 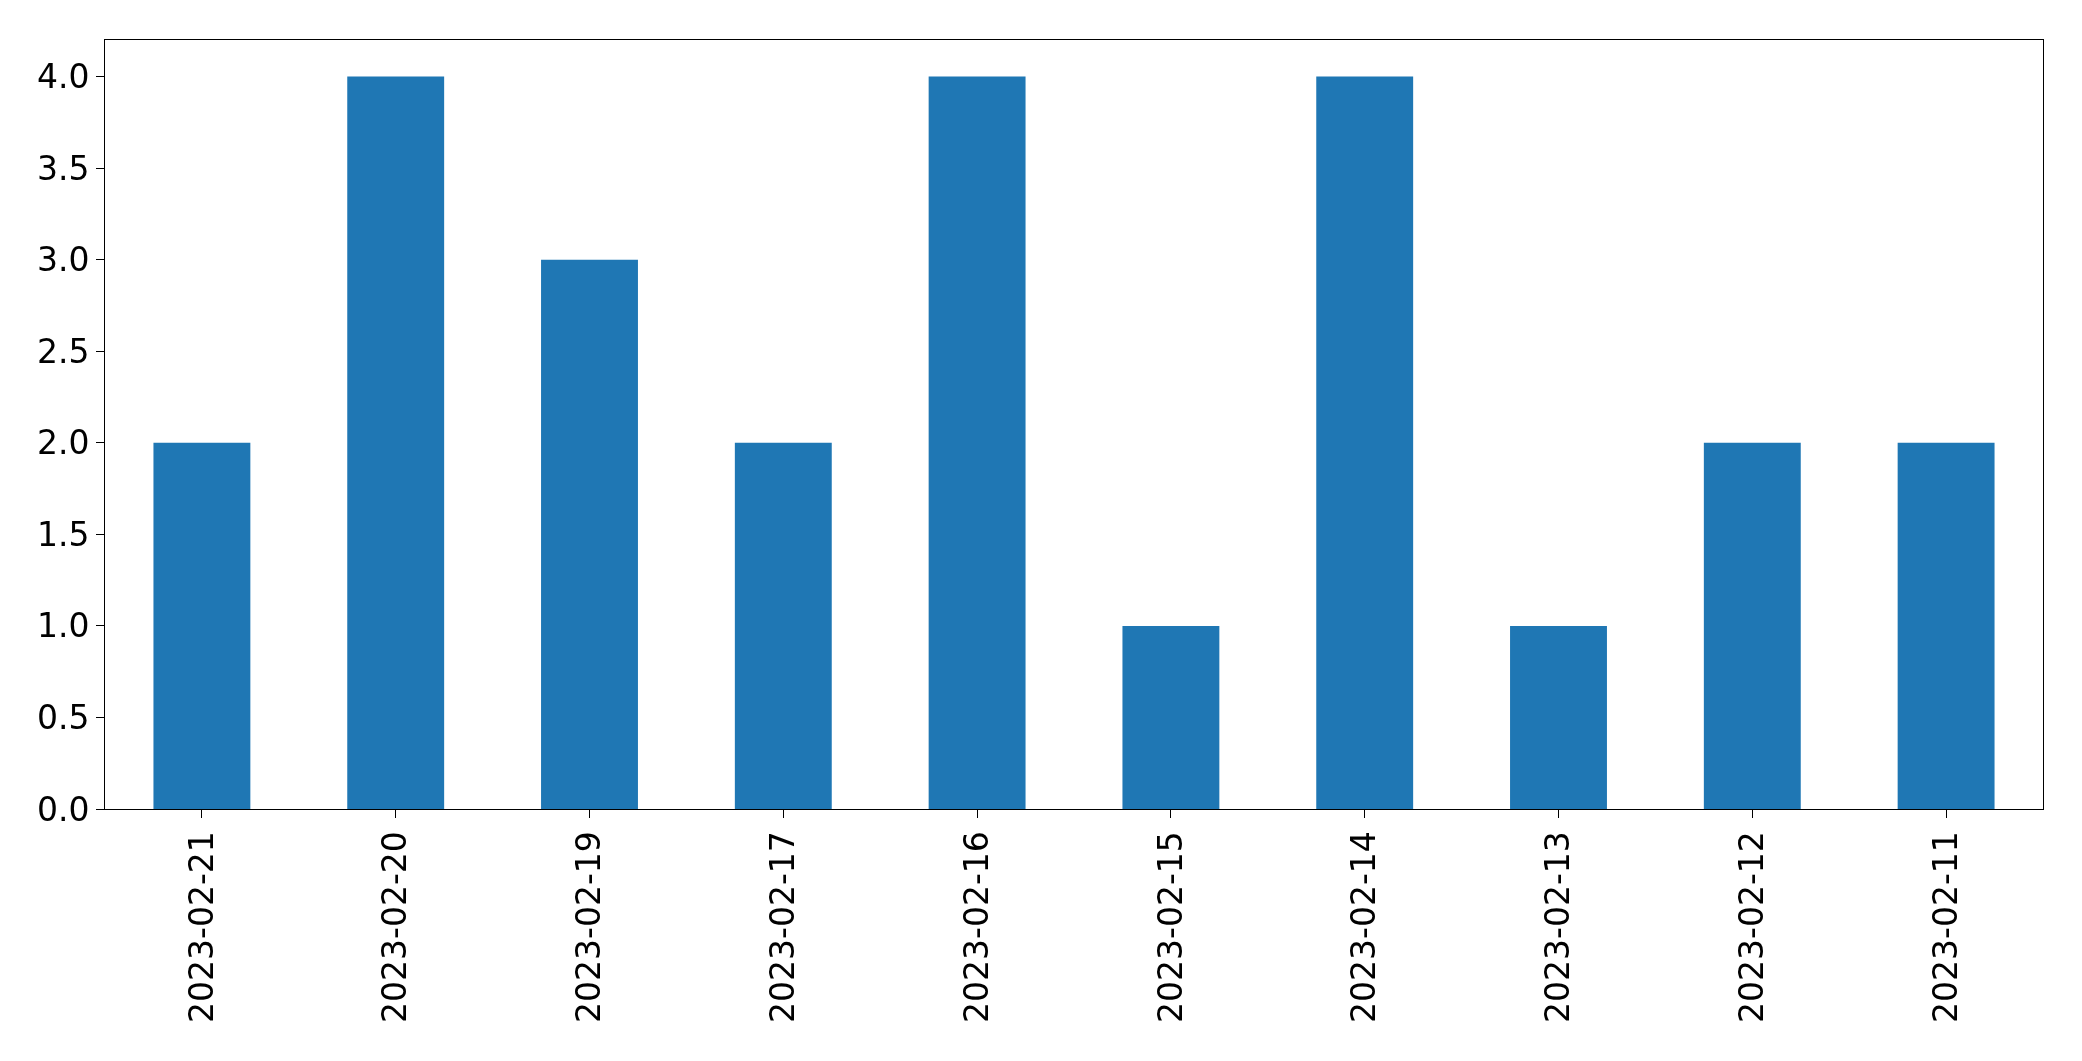 I want to click on y-tick-label: 0.0, so click(x=63, y=809).